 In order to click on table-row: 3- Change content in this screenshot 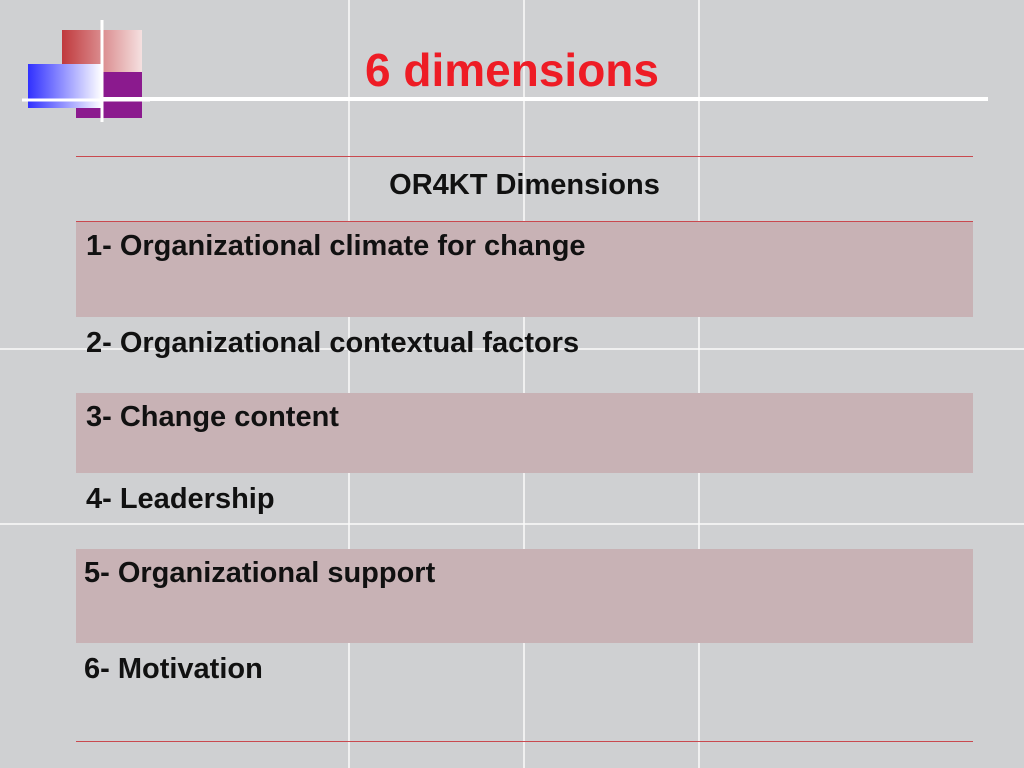, I will do `click(524, 433)`.